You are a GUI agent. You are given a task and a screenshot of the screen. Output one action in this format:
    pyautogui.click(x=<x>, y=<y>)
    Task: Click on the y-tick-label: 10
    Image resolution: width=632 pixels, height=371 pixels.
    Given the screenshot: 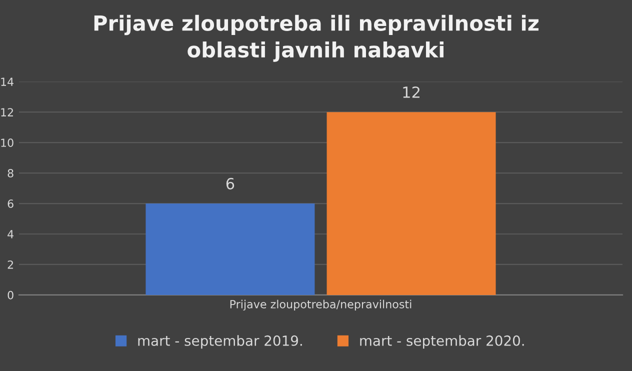 What is the action you would take?
    pyautogui.click(x=7, y=142)
    